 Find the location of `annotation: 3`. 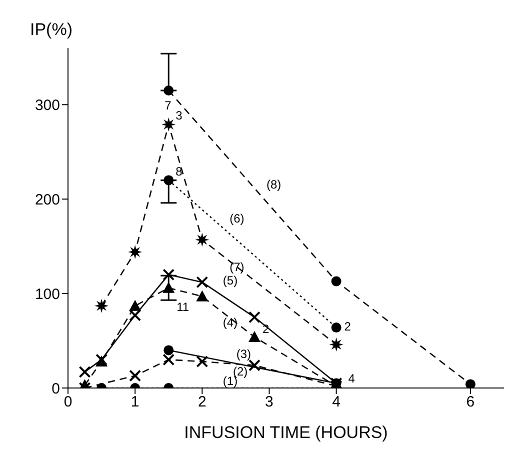

annotation: 3 is located at coordinates (179, 115).